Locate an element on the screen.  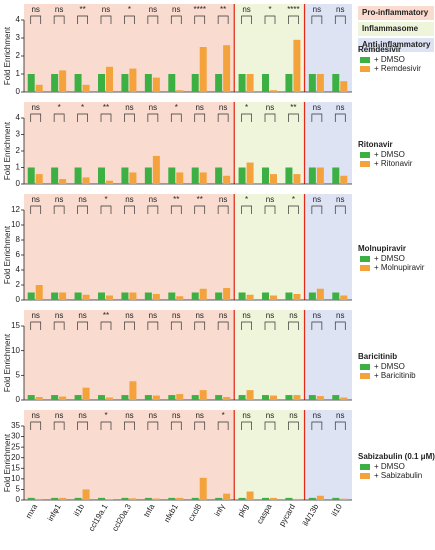
x-tick-label: il4/13b is located at coordinates (311, 514).